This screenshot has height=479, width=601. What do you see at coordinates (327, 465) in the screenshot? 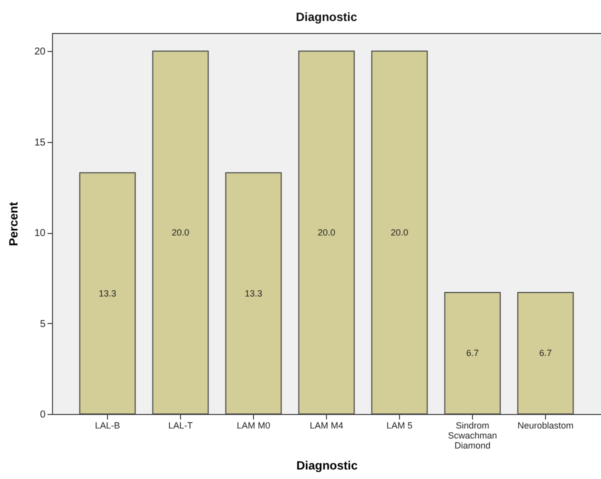
I see `x-axis-title: Diagnostic` at bounding box center [327, 465].